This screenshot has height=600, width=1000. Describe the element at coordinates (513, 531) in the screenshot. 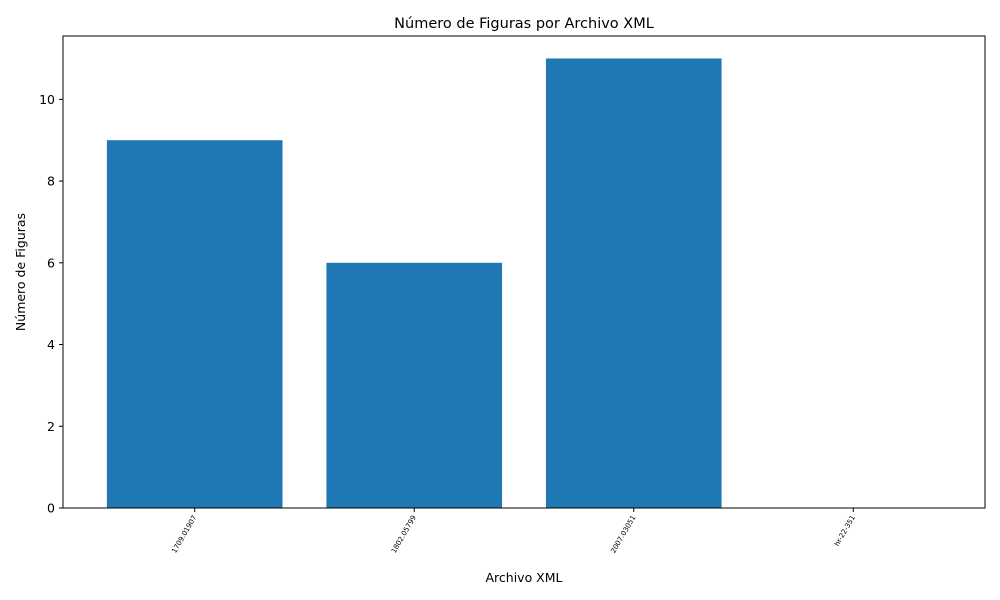

I see `x-axis-ticks: 1709.01907 1802.05799 2007.03051 hr-22-351` at that location.